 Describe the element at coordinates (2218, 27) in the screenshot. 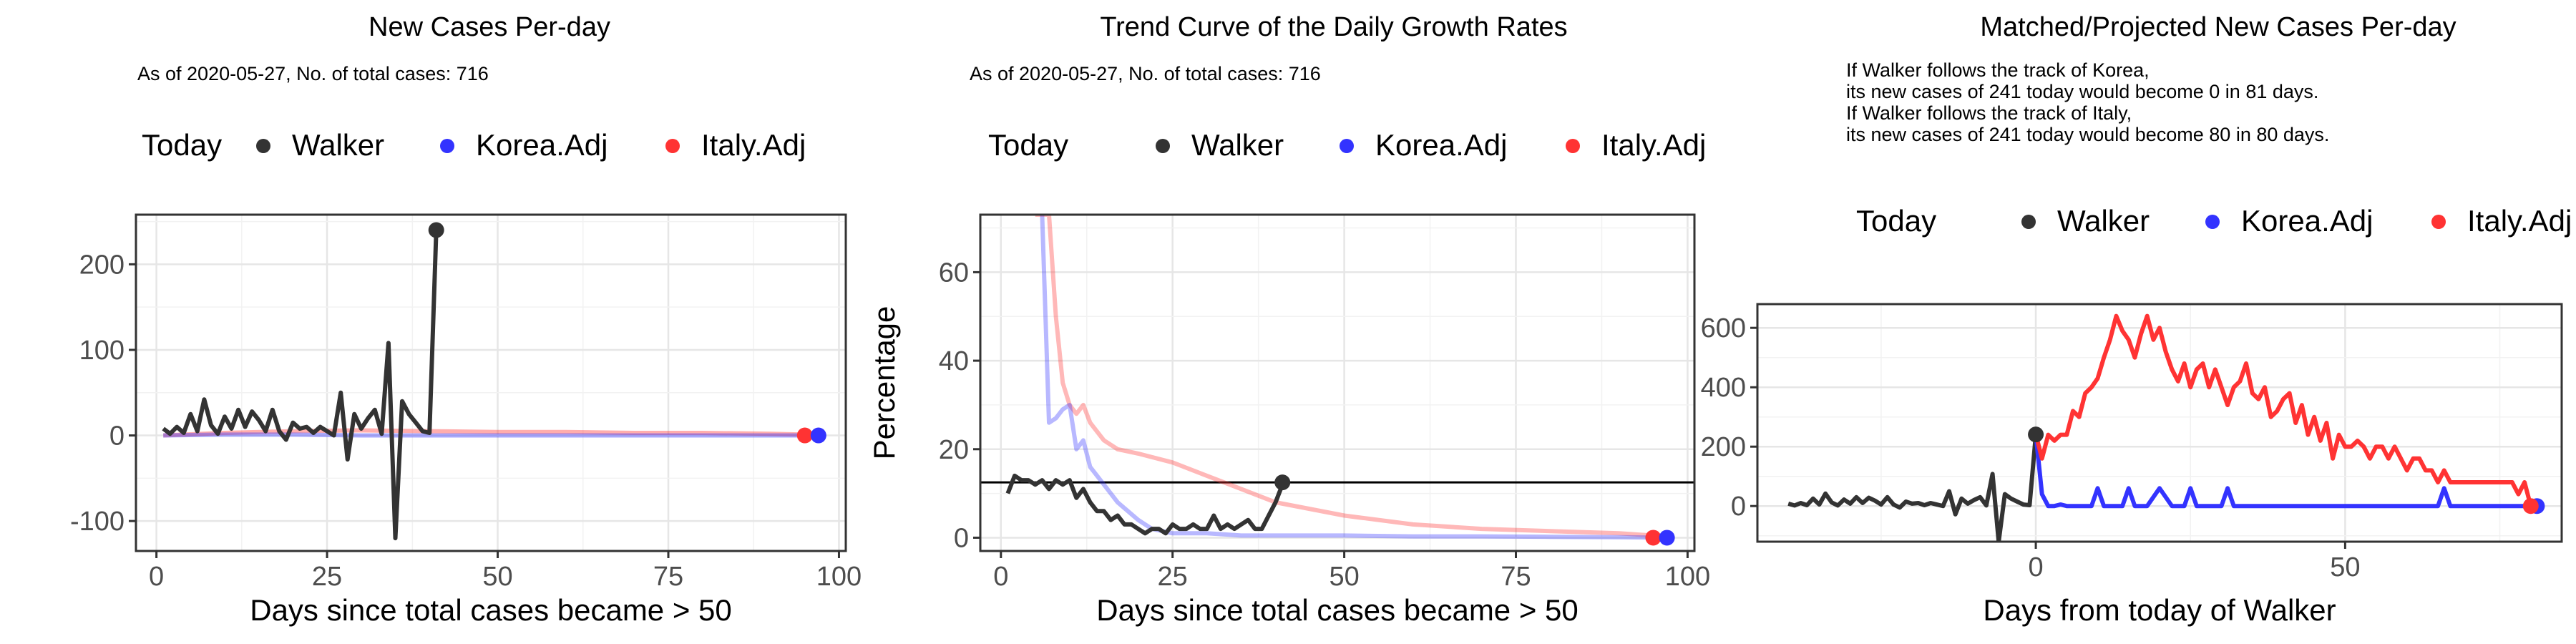

I see `chart-title: Matched/Projected New Cases Per-day` at that location.